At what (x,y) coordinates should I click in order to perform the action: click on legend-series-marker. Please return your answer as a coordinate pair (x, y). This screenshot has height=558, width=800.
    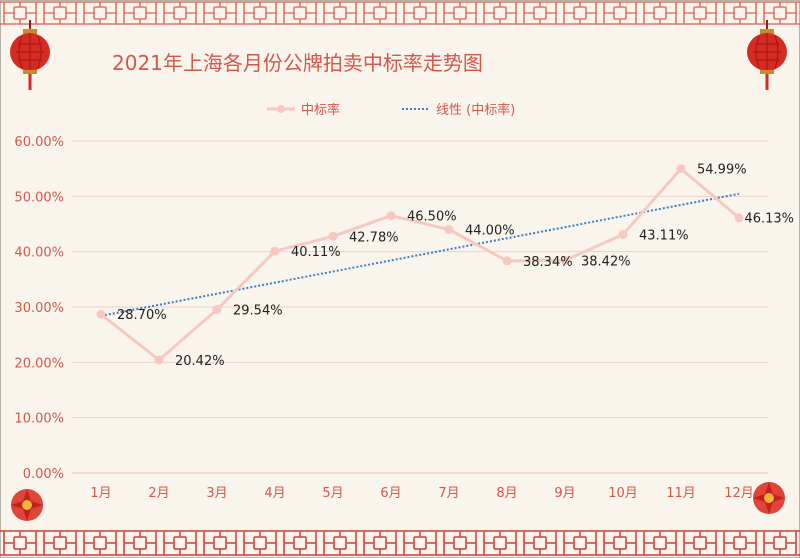
    Looking at the image, I should click on (281, 109).